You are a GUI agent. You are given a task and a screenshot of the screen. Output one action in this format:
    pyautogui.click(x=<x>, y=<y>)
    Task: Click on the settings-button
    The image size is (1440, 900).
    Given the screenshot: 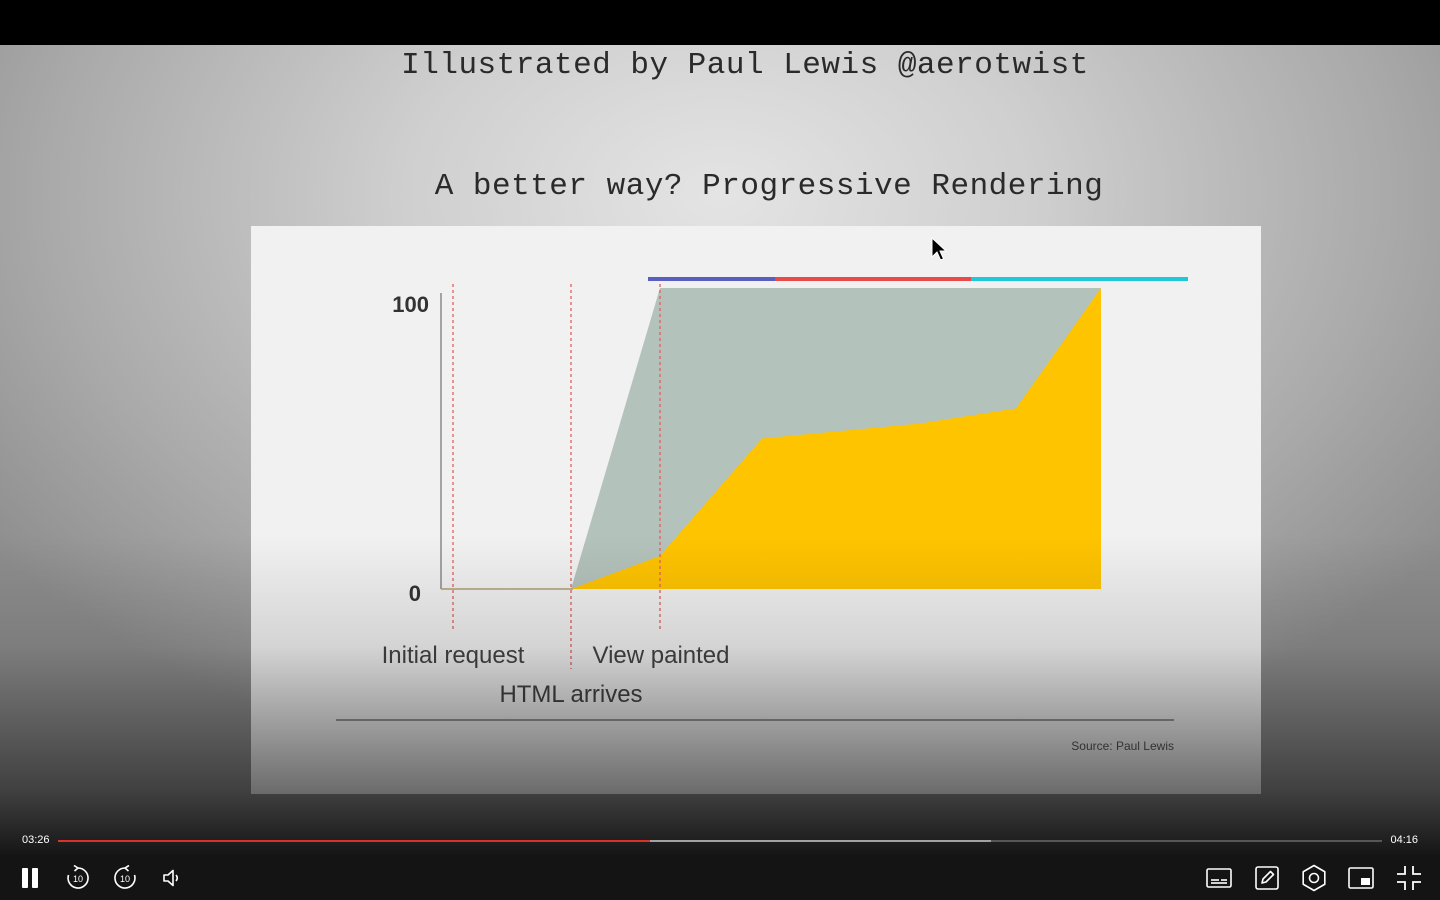 What is the action you would take?
    pyautogui.click(x=1314, y=877)
    